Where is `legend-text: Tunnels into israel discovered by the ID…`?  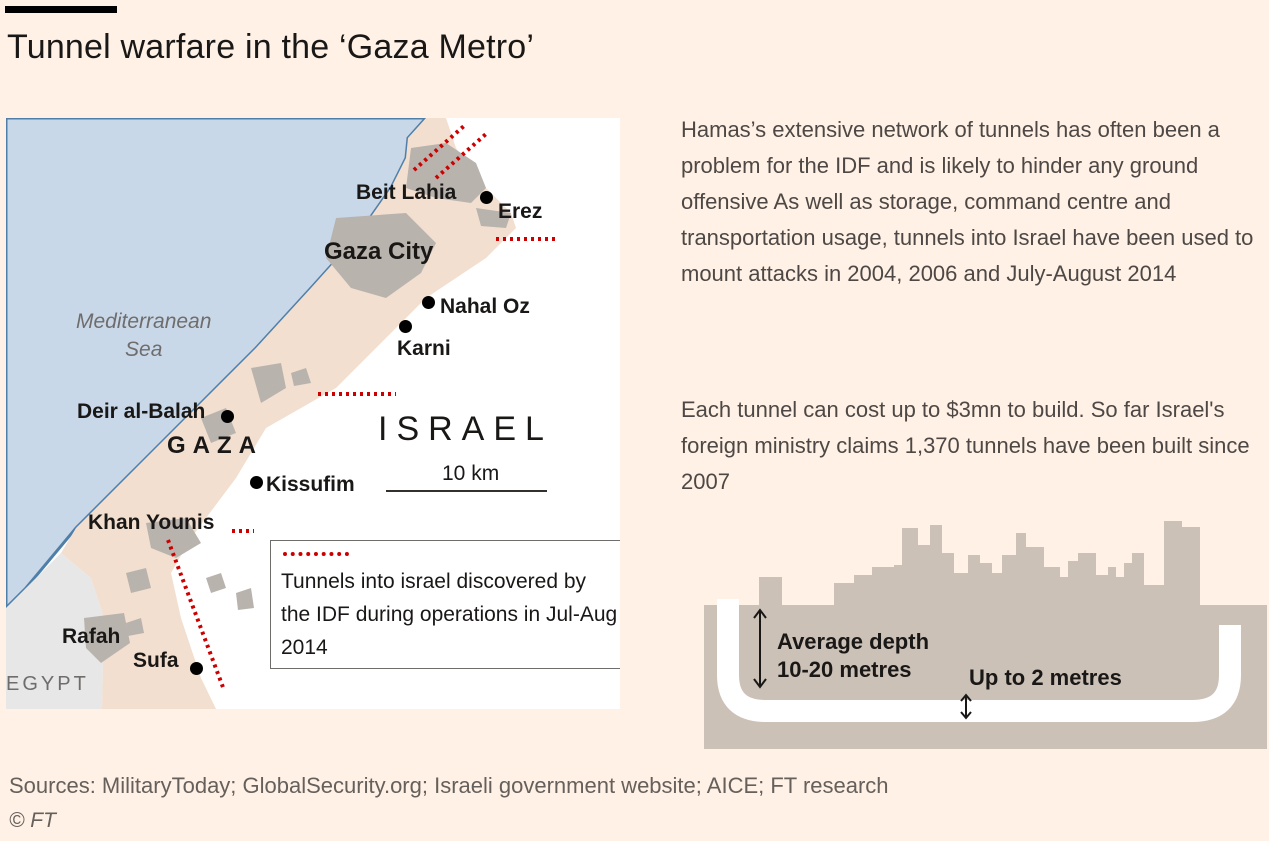 legend-text: Tunnels into israel discovered by the ID… is located at coordinates (449, 614).